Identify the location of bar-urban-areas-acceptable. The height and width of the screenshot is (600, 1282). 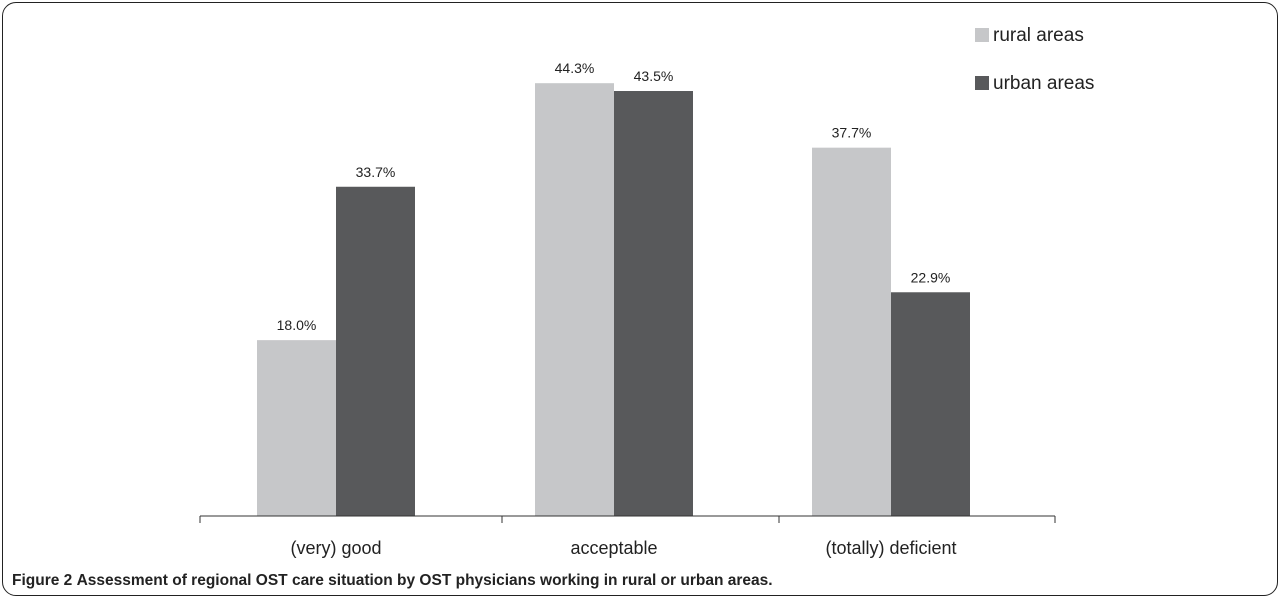
(653, 303).